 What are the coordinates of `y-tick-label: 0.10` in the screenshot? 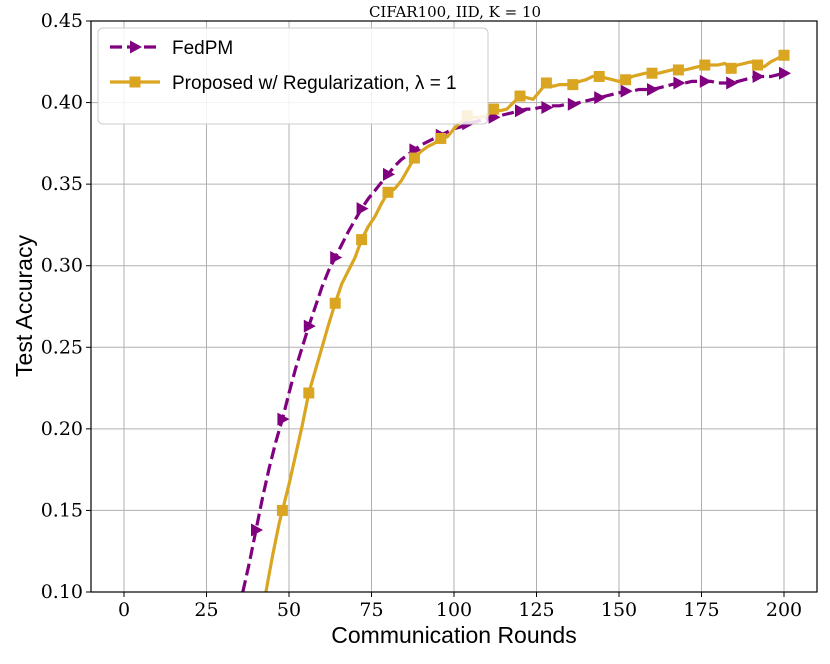 It's located at (62, 592).